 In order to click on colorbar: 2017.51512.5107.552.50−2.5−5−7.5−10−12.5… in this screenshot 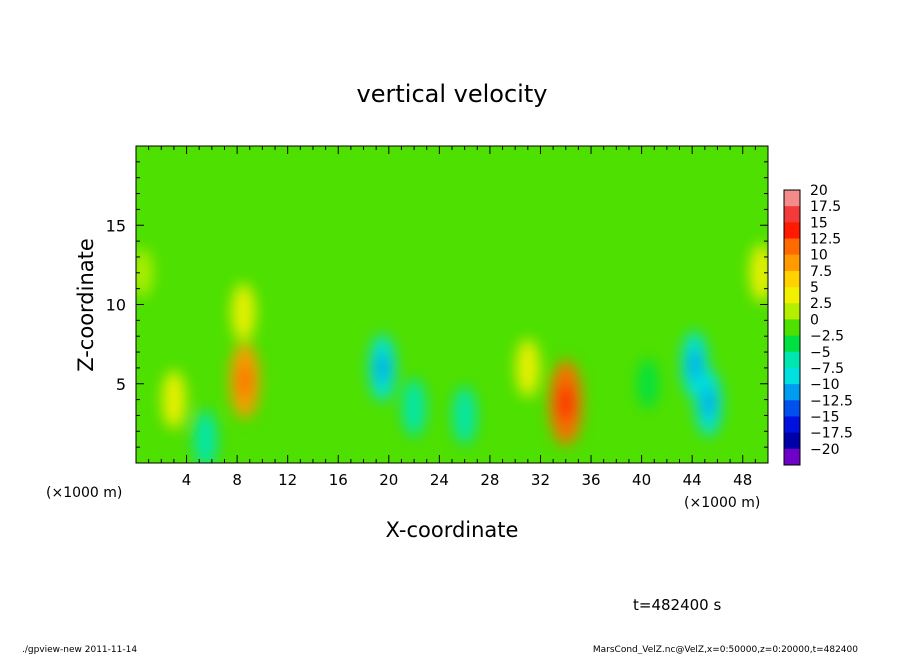, I will do `click(818, 324)`.